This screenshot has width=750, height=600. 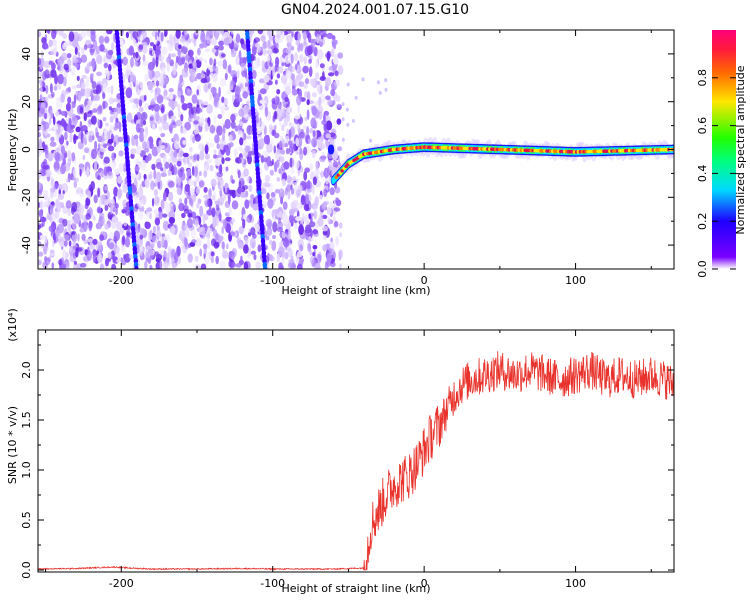 What do you see at coordinates (343, 139) in the screenshot?
I see `band-scatter` at bounding box center [343, 139].